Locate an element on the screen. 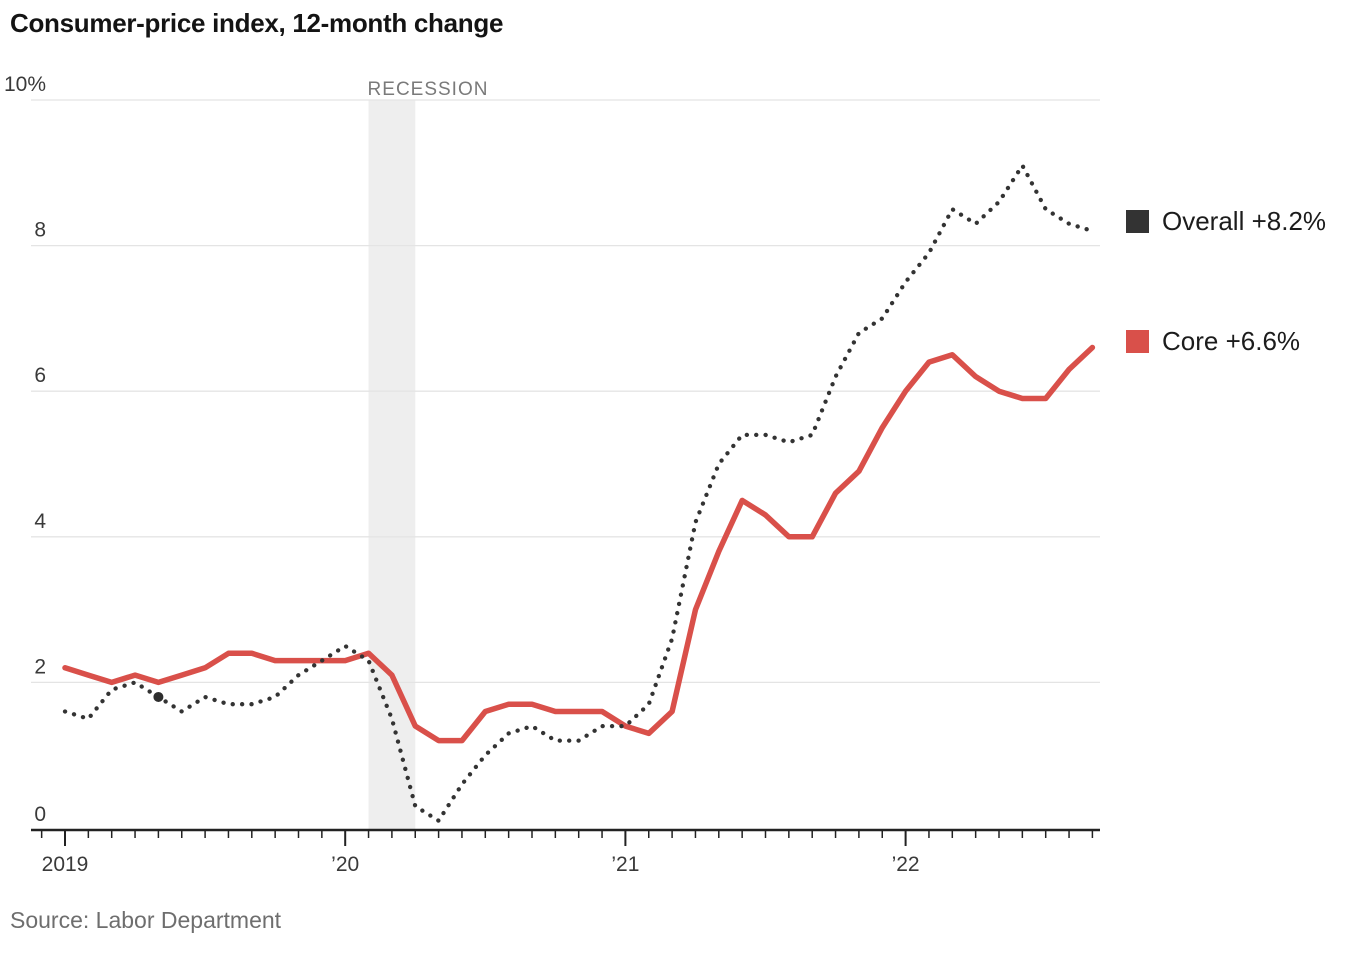  y-axis-label-4: 4 is located at coordinates (40, 521).